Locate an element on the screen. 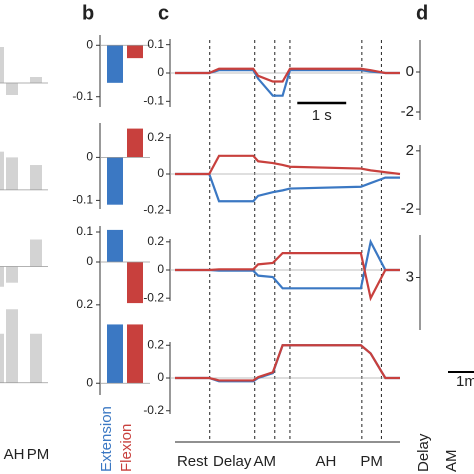 The width and height of the screenshot is (474, 474). x-tick-label: AM is located at coordinates (451, 461).